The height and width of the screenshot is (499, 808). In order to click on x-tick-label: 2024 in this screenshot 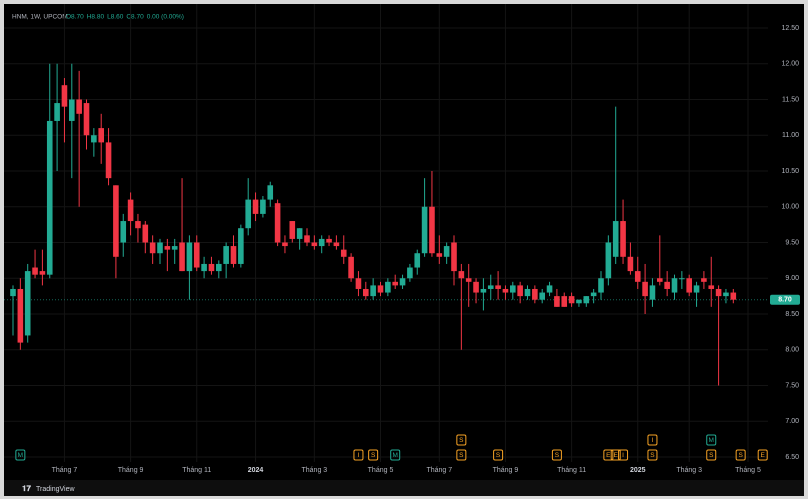, I will do `click(256, 470)`.